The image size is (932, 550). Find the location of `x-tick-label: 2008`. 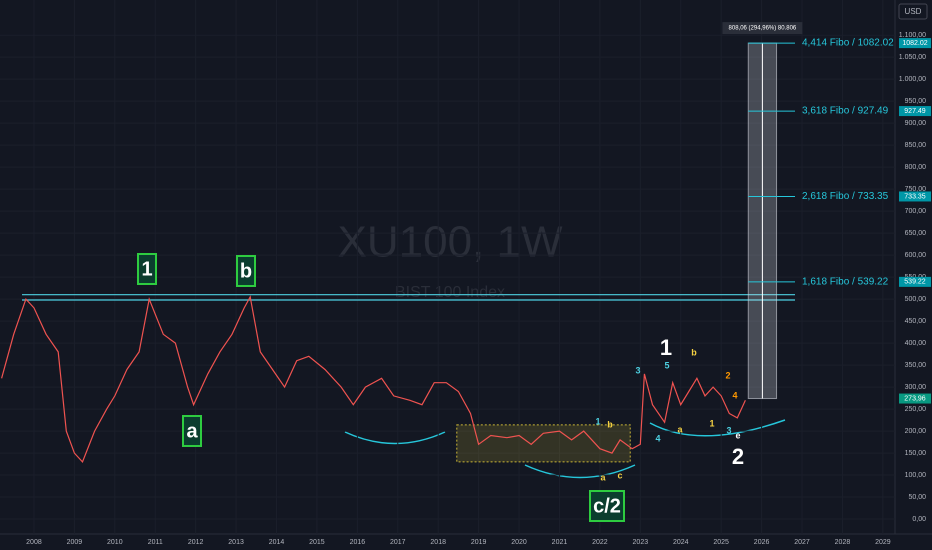

x-tick-label: 2008 is located at coordinates (34, 542).